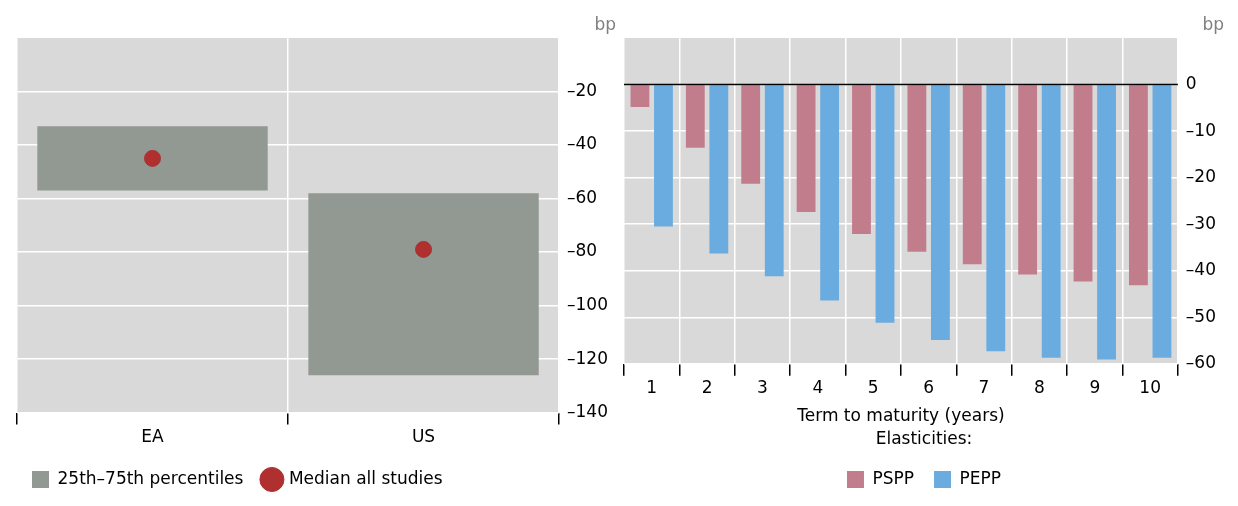  What do you see at coordinates (818, 387) in the screenshot?
I see `x-tick-label: 4` at bounding box center [818, 387].